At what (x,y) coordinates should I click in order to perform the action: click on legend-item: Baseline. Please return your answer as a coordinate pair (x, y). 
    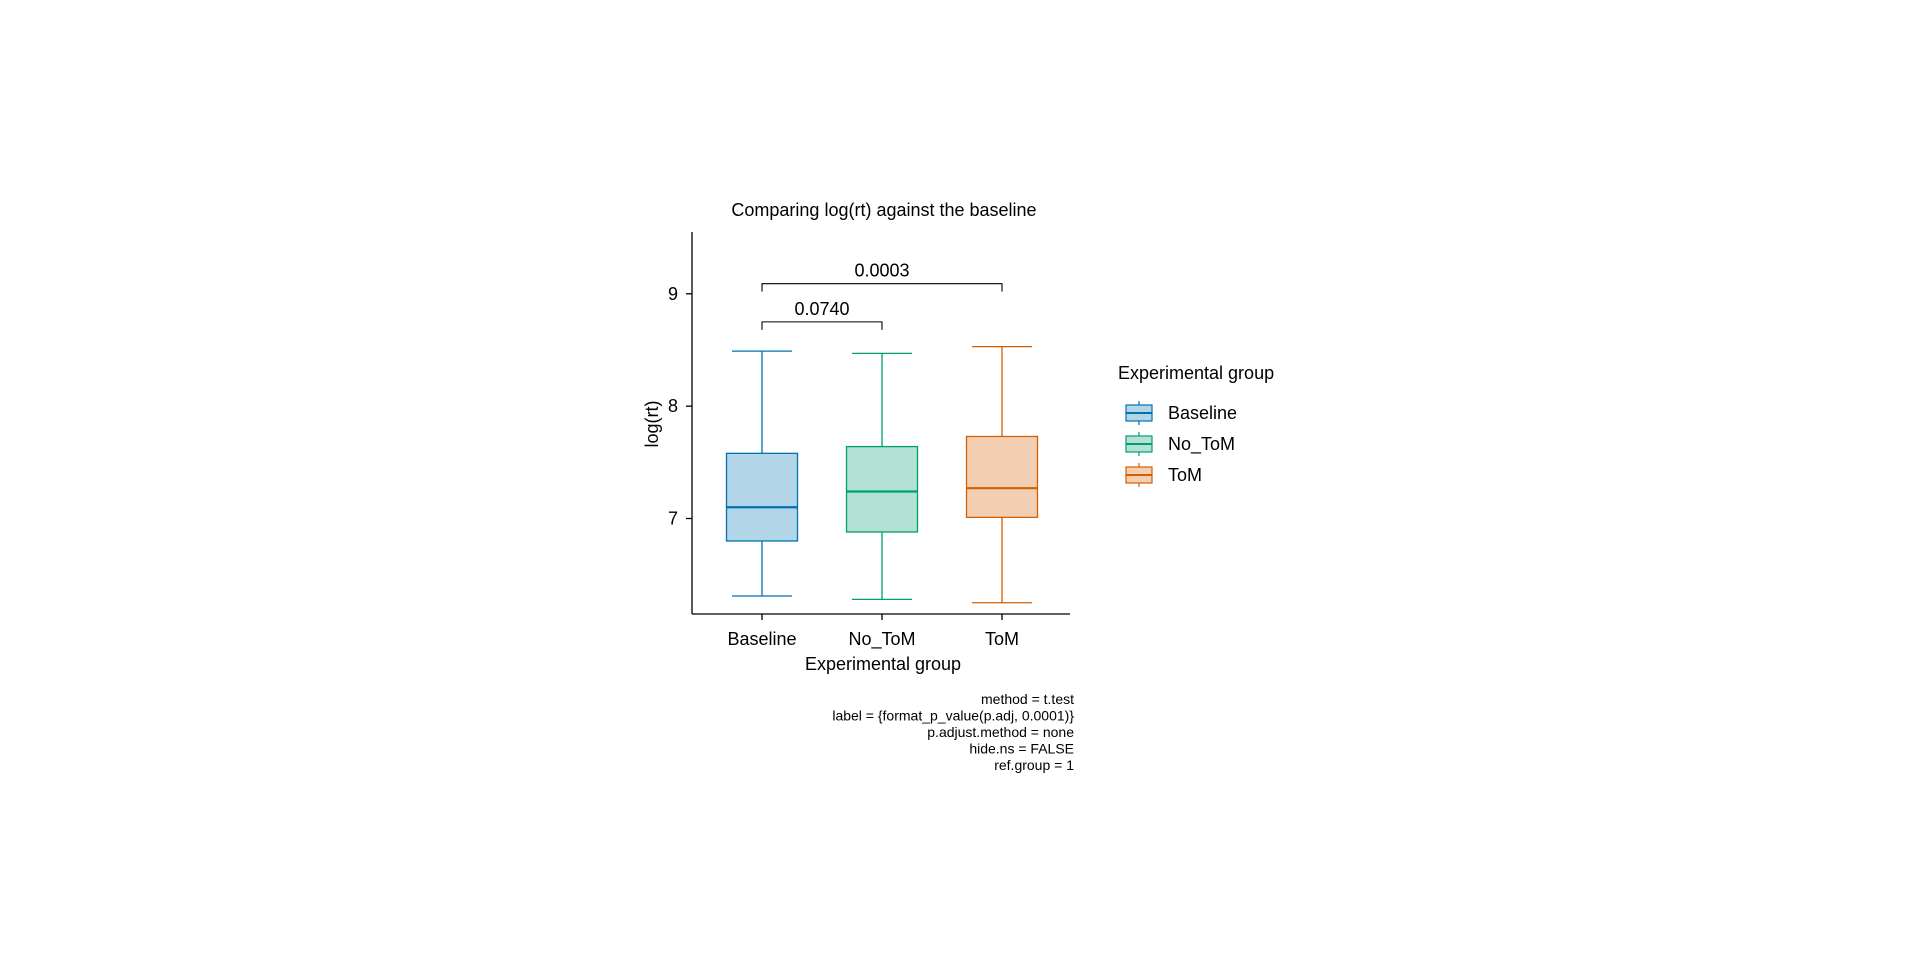
    Looking at the image, I should click on (1181, 413).